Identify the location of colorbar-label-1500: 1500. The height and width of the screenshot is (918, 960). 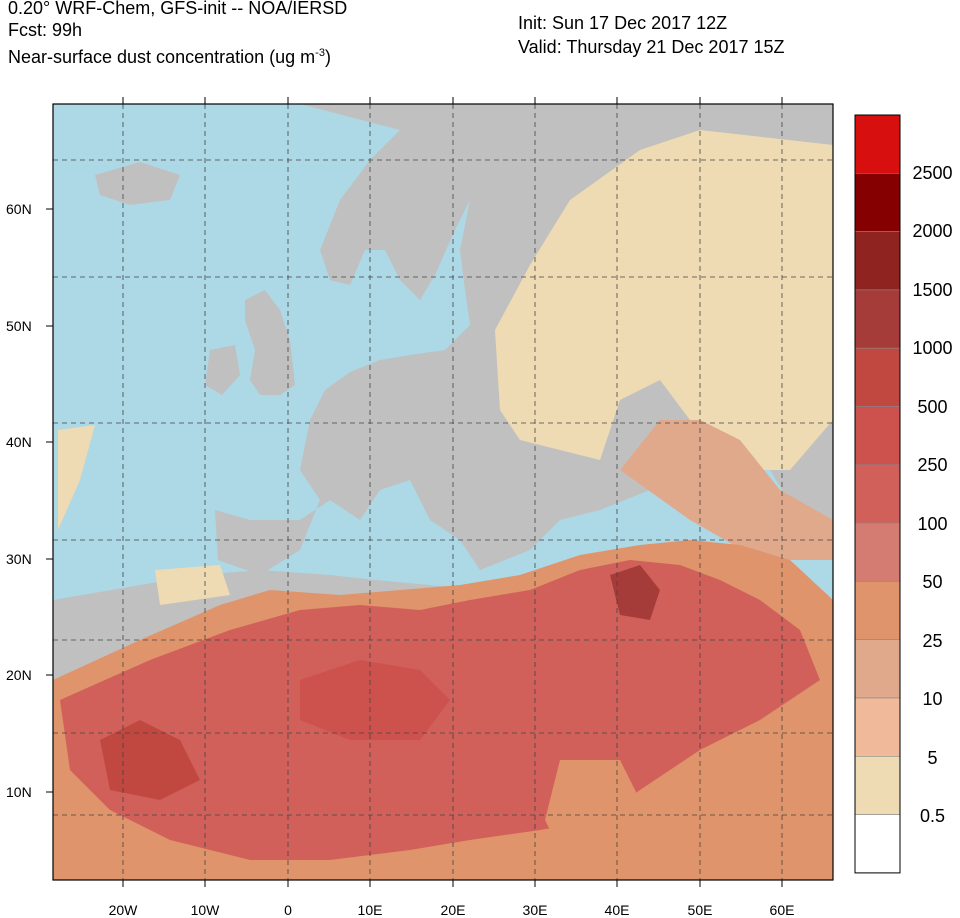
(932, 290).